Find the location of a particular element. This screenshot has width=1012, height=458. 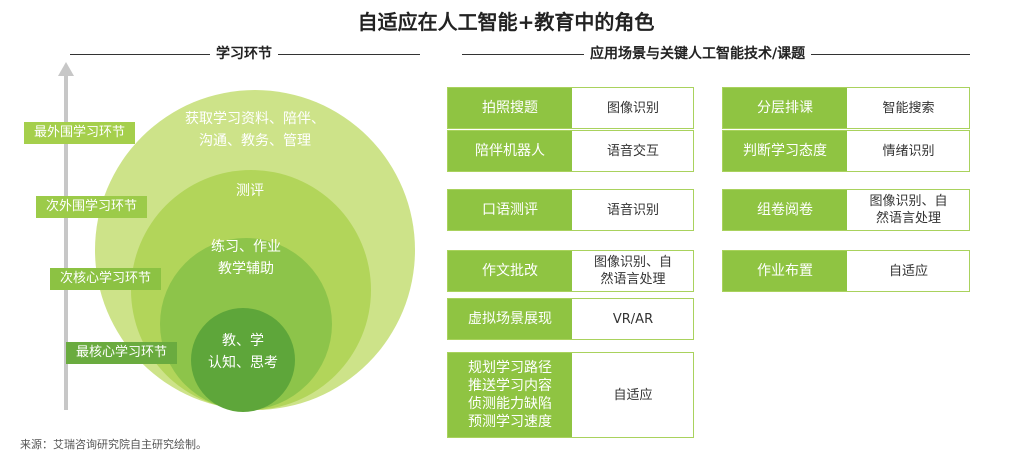

scenario-line-2: 推送学习内容 is located at coordinates (510, 386).